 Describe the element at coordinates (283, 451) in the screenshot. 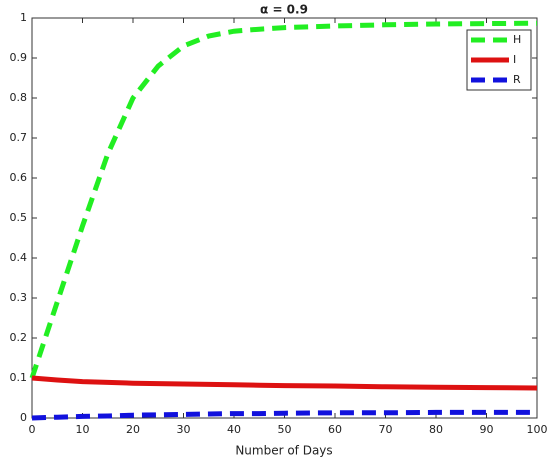

I see `x-axis-label: Number of Days` at that location.